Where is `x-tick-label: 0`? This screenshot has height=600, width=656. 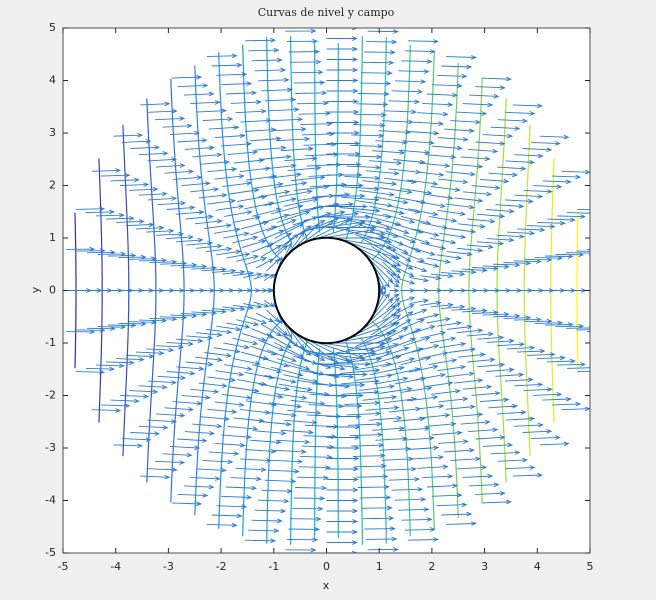 x-tick-label: 0 is located at coordinates (326, 566).